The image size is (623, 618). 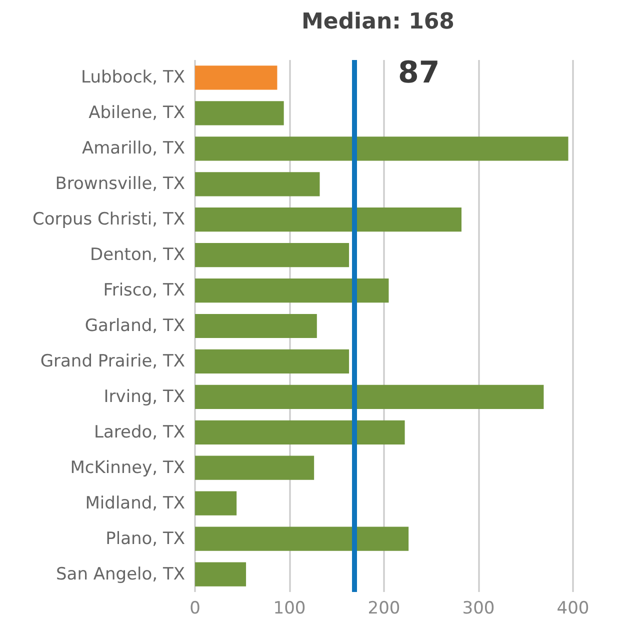 I want to click on x-tick-label: 0, so click(x=195, y=608).